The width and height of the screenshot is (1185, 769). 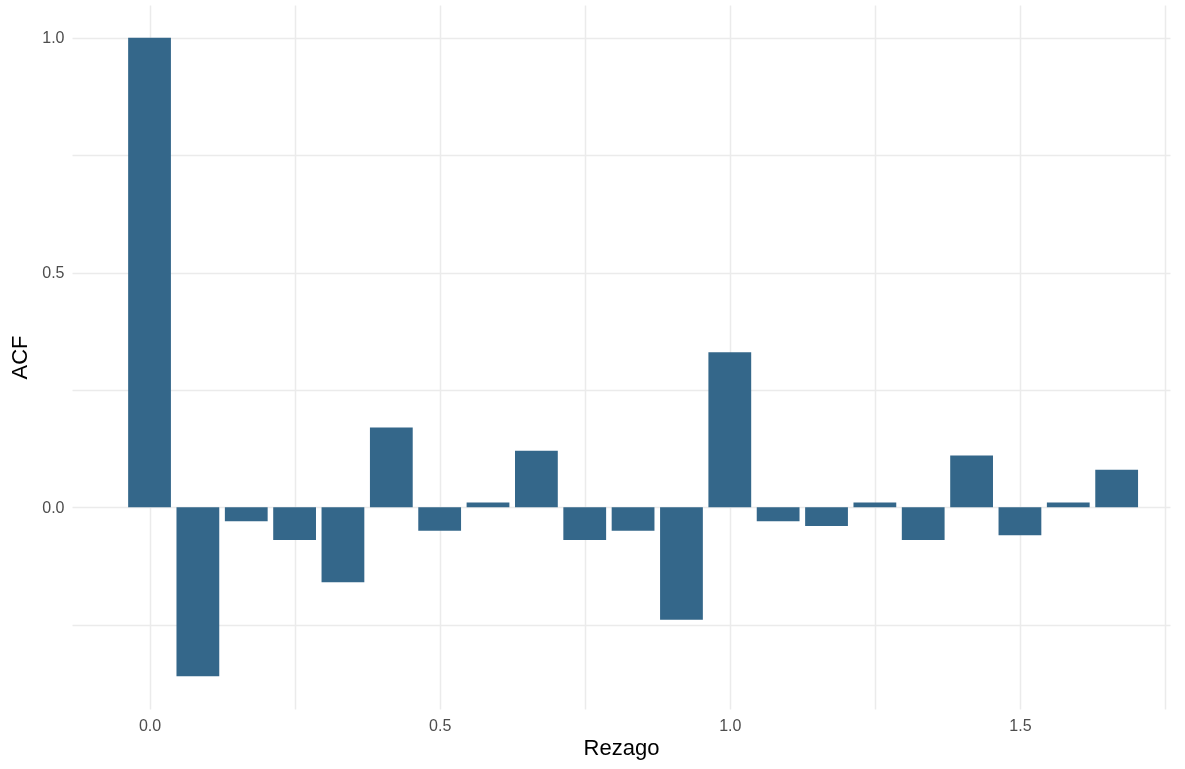 What do you see at coordinates (150, 725) in the screenshot?
I see `x-tick-label: 0.0` at bounding box center [150, 725].